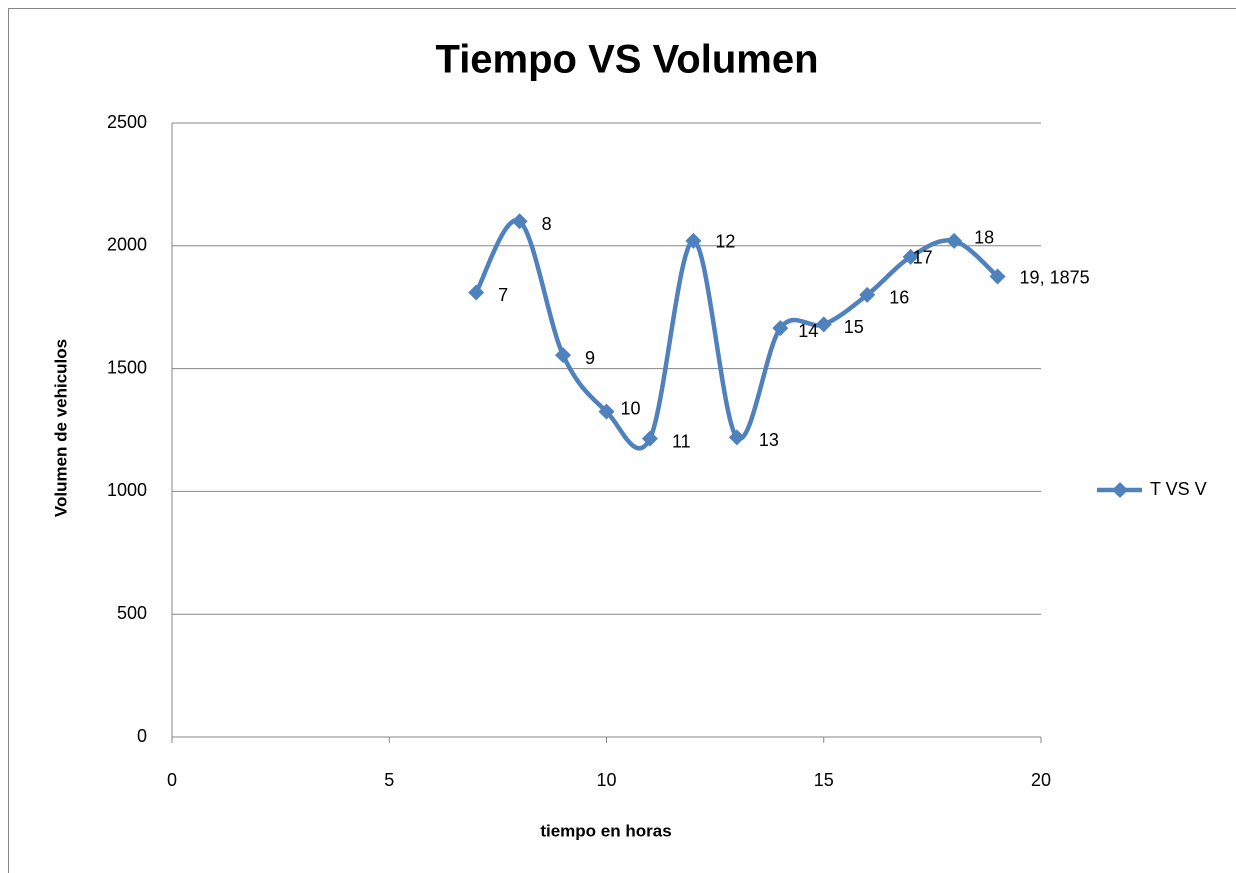 The image size is (1236, 873). What do you see at coordinates (142, 736) in the screenshot?
I see `y-tick-label: 0` at bounding box center [142, 736].